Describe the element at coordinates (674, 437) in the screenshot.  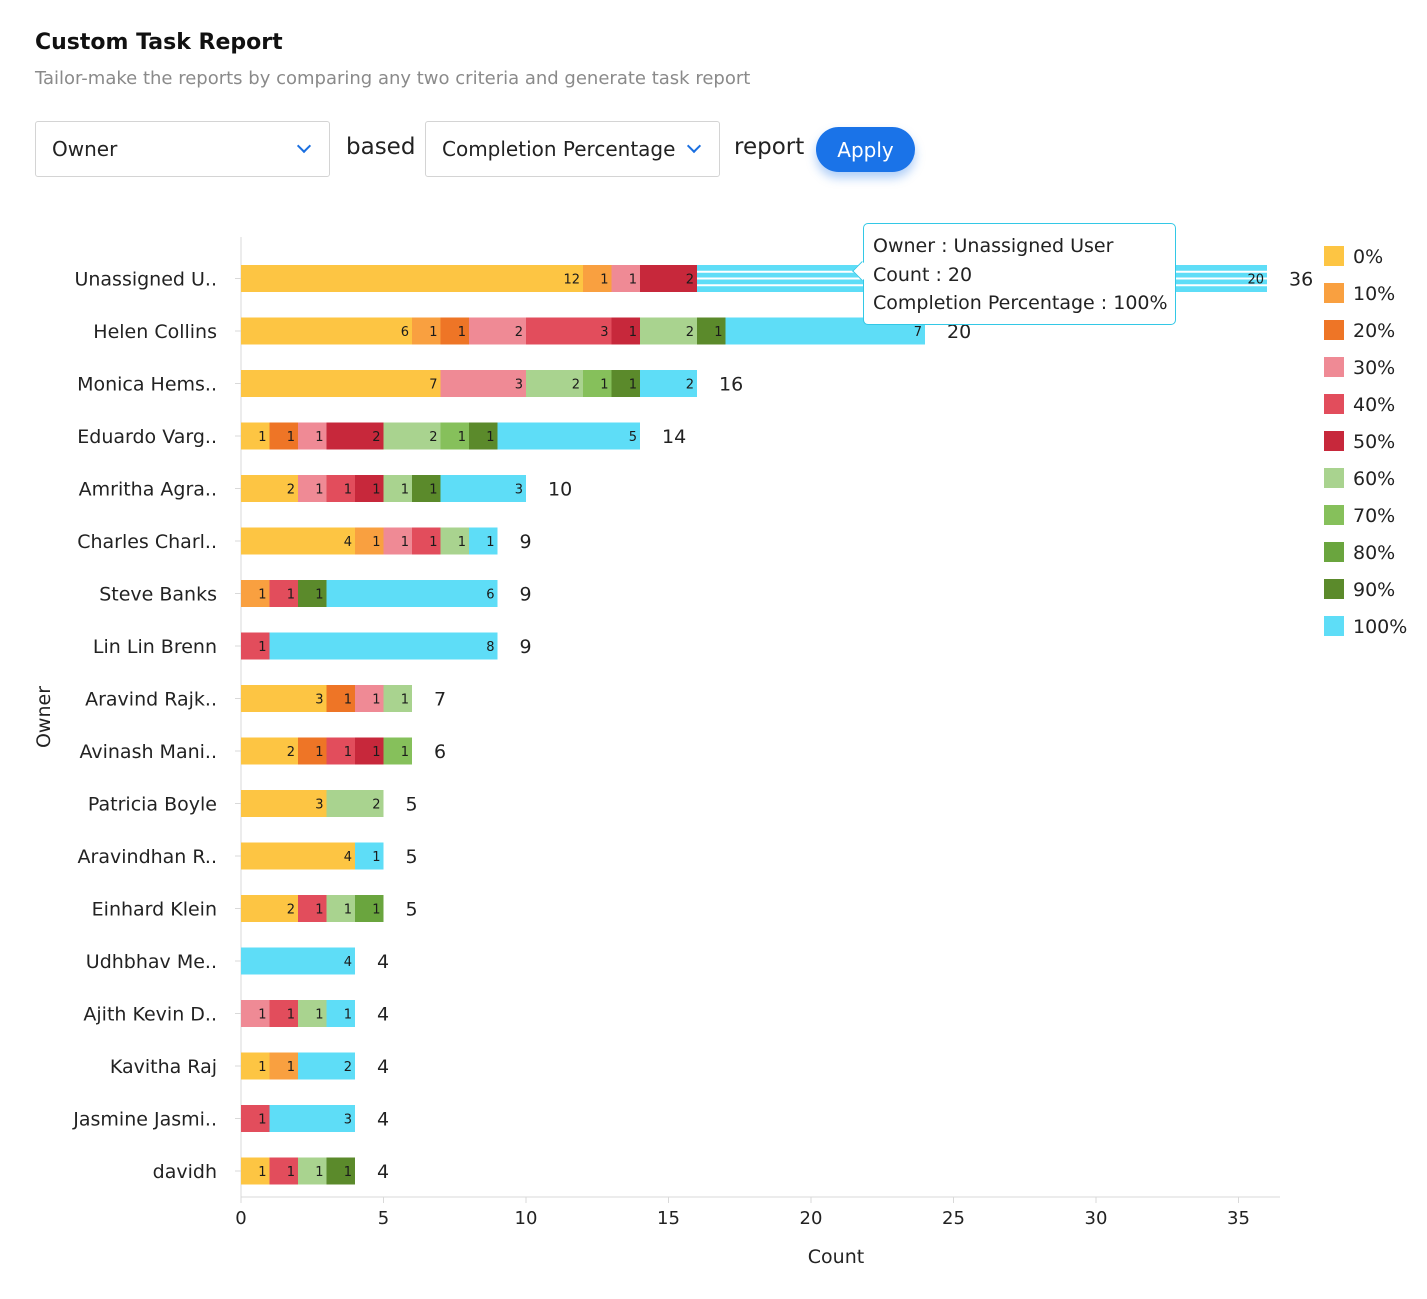
I see `bar-total-label: 14` at that location.